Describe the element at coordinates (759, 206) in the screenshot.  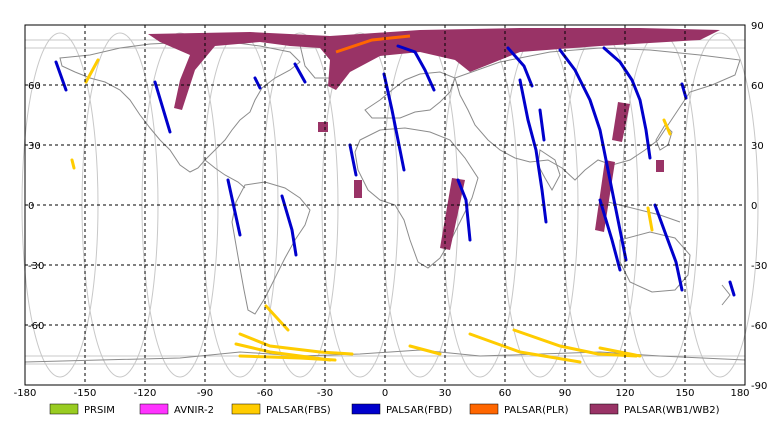
I see `lat-tick-labels-right: 90 60 30 0 -30 -60 -90` at that location.